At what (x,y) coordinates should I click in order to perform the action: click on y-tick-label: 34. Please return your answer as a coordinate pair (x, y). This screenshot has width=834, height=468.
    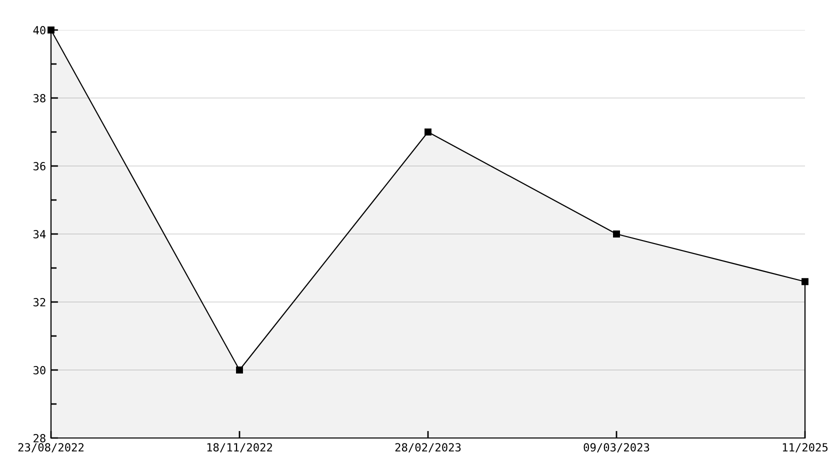
    Looking at the image, I should click on (40, 234).